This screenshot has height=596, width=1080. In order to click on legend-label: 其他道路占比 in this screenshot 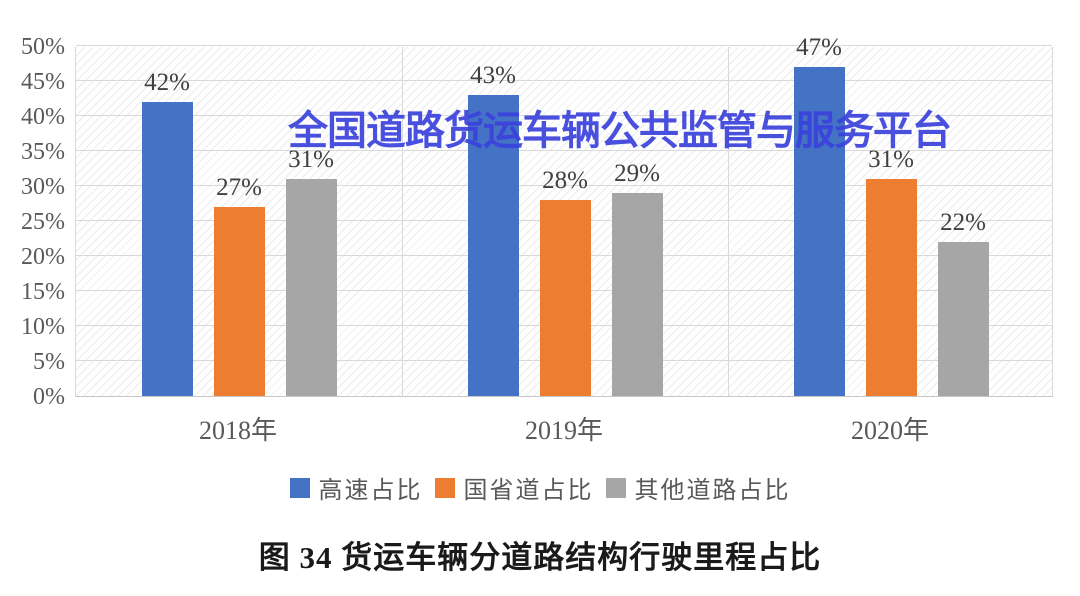, I will do `click(712, 491)`.